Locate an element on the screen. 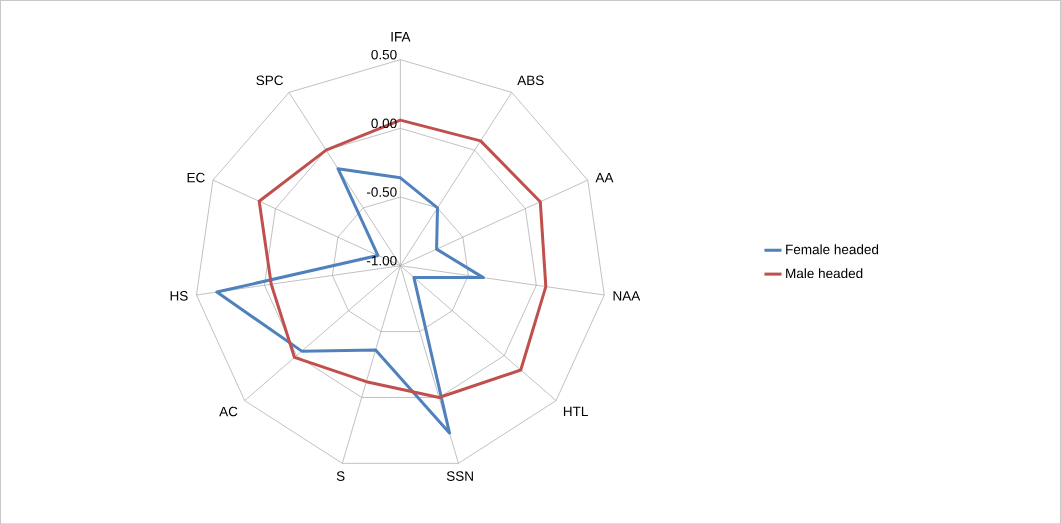  spoke-label: HTL is located at coordinates (575, 411).